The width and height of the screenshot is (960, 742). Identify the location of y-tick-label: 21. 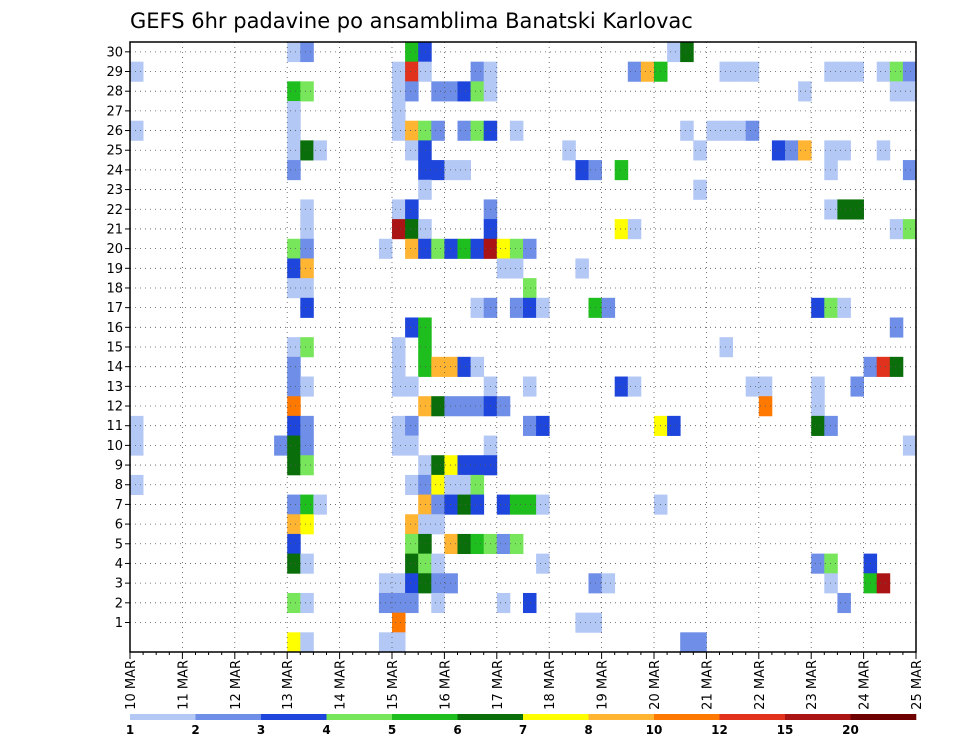
(114, 229).